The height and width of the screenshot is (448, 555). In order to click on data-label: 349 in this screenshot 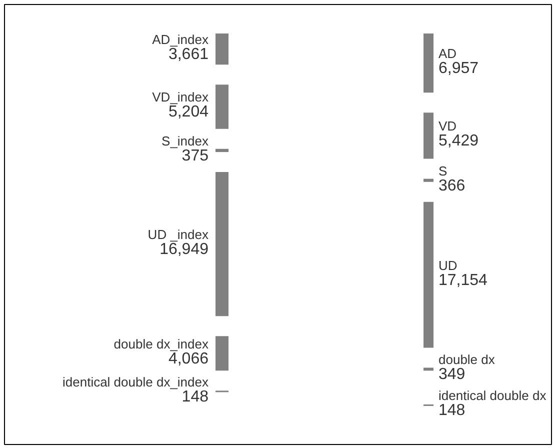, I will do `click(452, 375)`.